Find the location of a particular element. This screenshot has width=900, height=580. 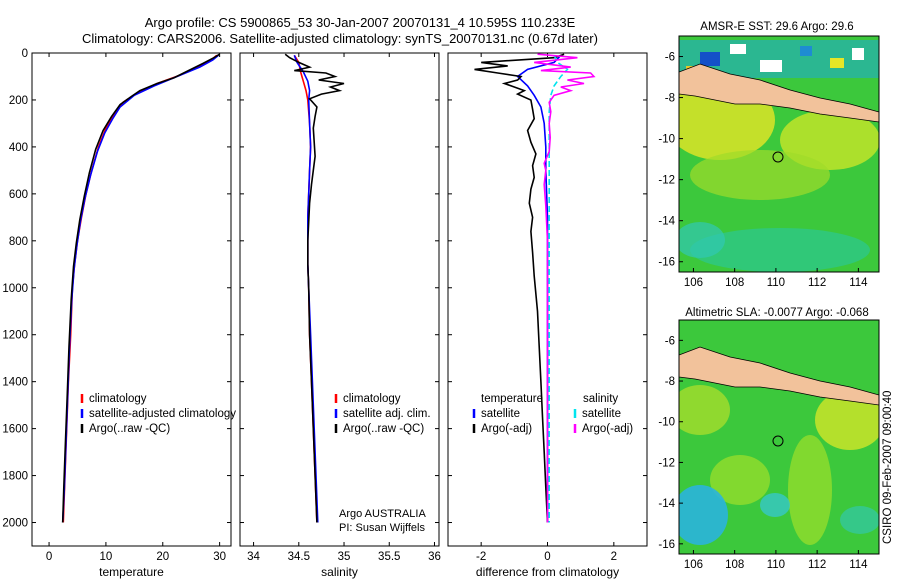

series-line-sal-argo is located at coordinates (565, 288).